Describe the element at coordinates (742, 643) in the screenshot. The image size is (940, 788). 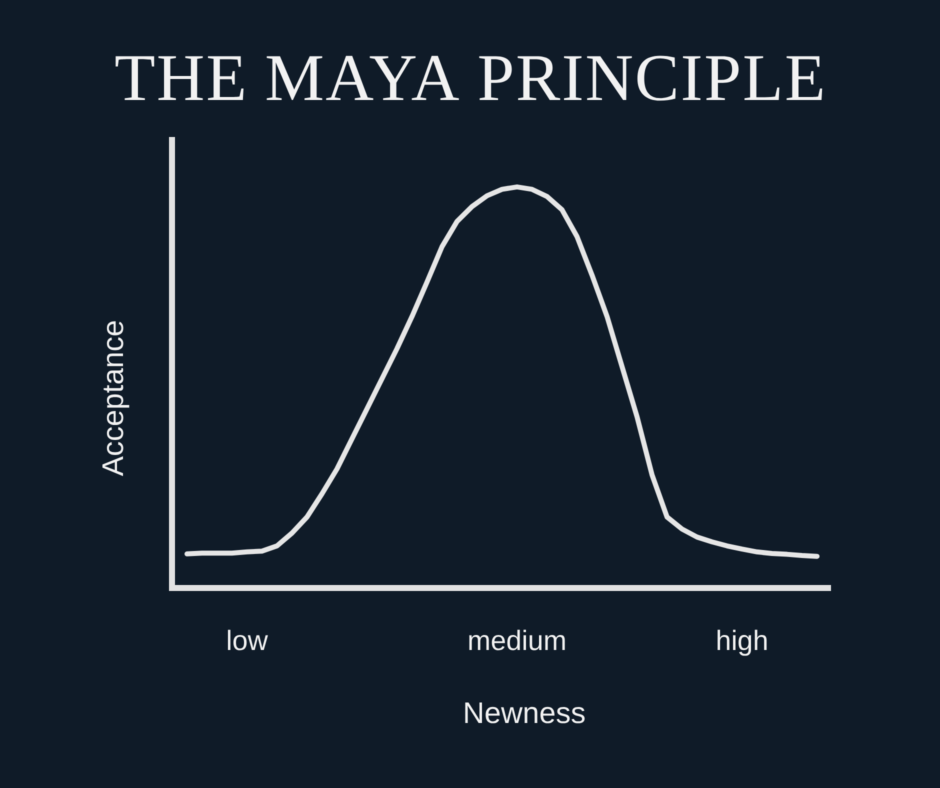
I see `x-tick-label: high` at that location.